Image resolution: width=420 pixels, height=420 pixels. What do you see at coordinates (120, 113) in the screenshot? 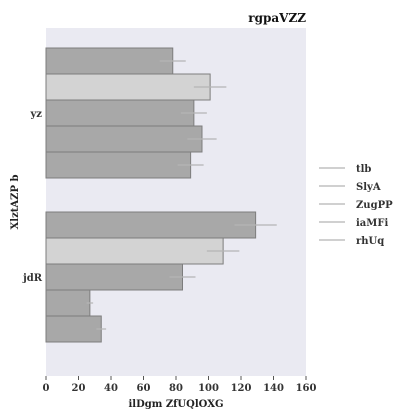
I see `bar-ZugPP-yz` at bounding box center [120, 113].